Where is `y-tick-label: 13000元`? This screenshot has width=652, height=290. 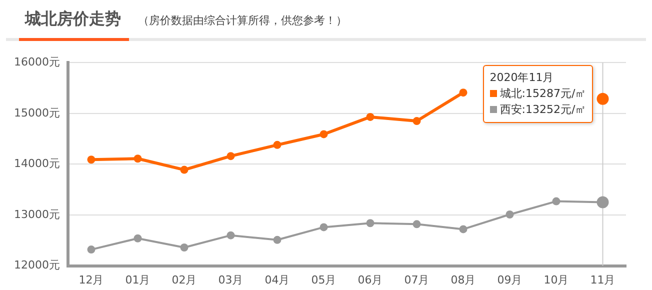
y-tick-label: 13000元 is located at coordinates (37, 214).